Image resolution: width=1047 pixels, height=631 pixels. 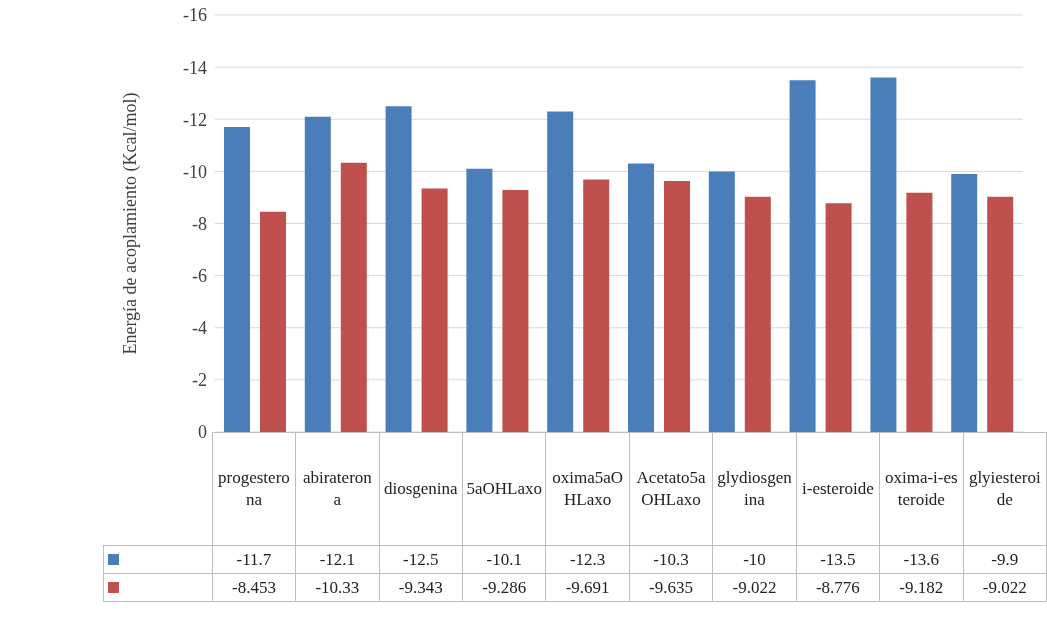 What do you see at coordinates (504, 489) in the screenshot?
I see `x-tick-label: 5aOHLaxo` at bounding box center [504, 489].